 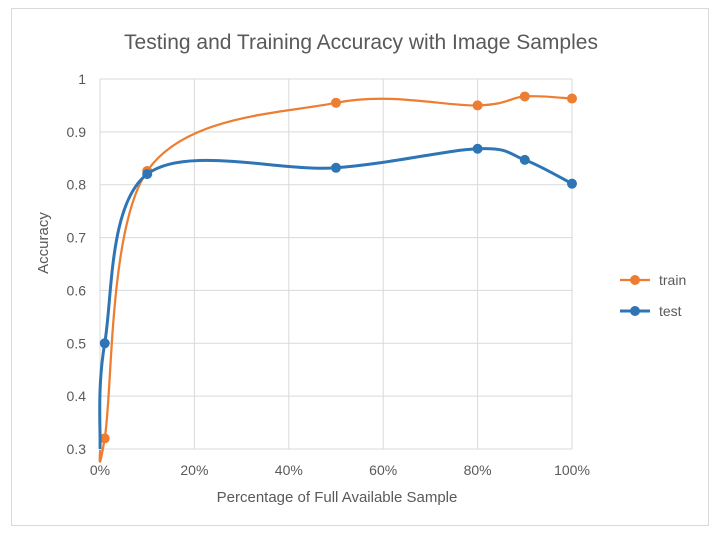 What do you see at coordinates (77, 290) in the screenshot?
I see `y-tick-label: 0.6` at bounding box center [77, 290].